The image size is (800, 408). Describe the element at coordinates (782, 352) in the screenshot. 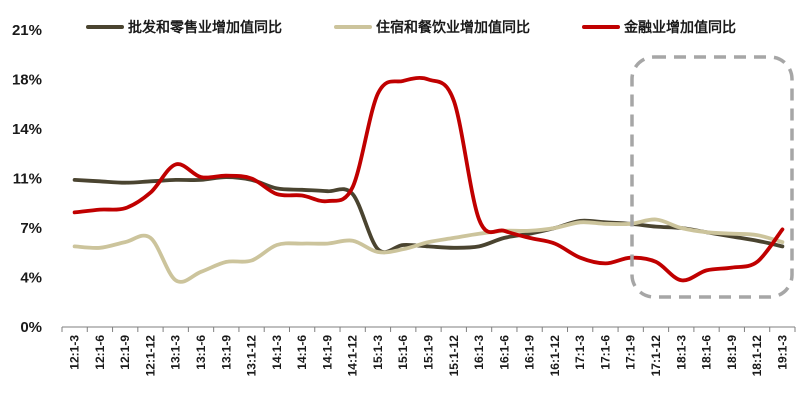

I see `x-tick-label: 19:1-3` at that location.